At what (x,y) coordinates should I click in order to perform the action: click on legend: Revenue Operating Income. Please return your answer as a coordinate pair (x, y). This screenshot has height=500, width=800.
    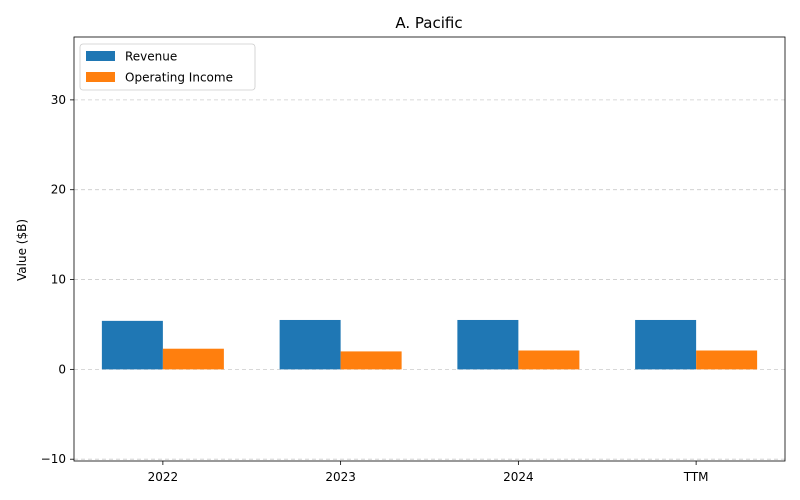
    Looking at the image, I should click on (167, 67).